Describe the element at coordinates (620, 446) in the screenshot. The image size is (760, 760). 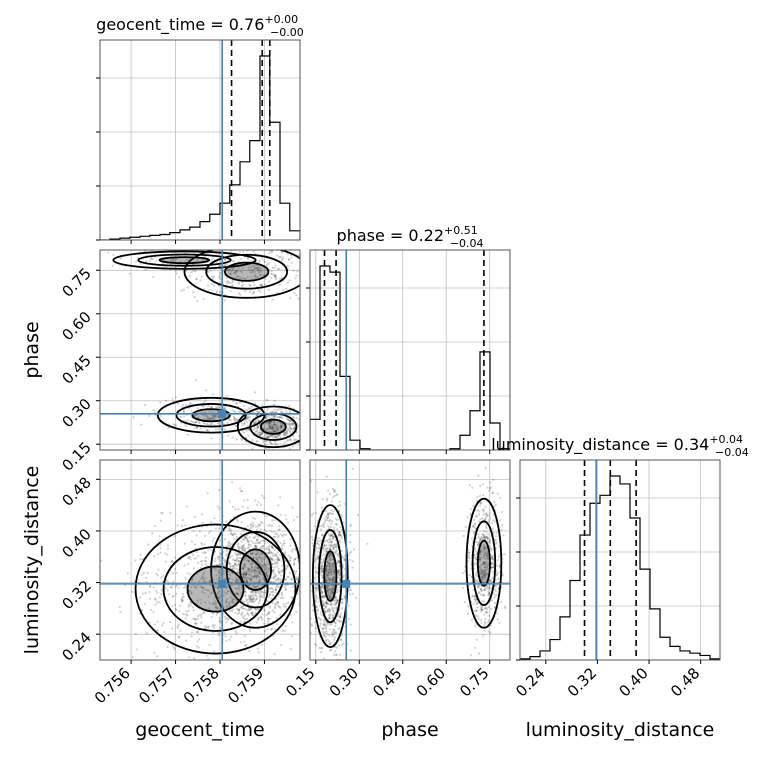
I see `title-luminosity_distance: luminosity_distance = 0.34+0.04 −0.04` at that location.